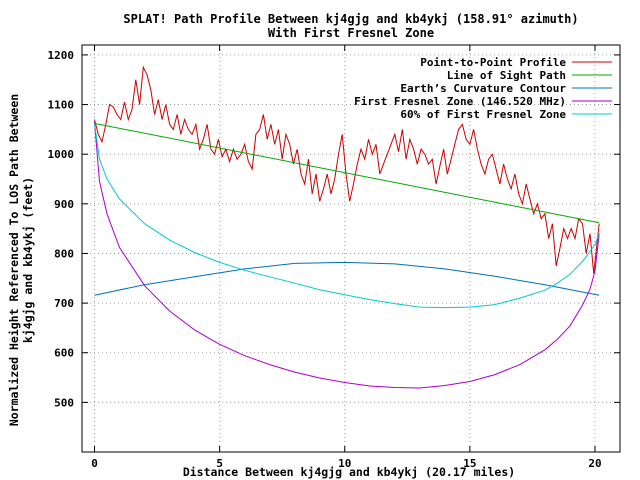 This screenshot has width=640, height=480. What do you see at coordinates (61, 105) in the screenshot?
I see `y-tick-label: 1100` at bounding box center [61, 105].